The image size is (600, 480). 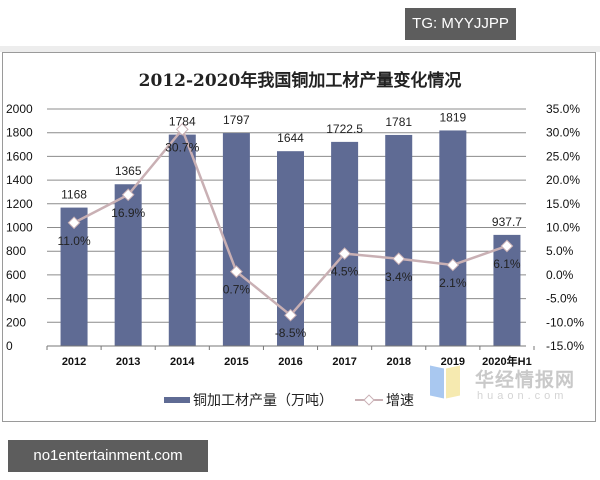 What do you see at coordinates (19, 109) in the screenshot?
I see `left-tick-label: 2000` at bounding box center [19, 109].